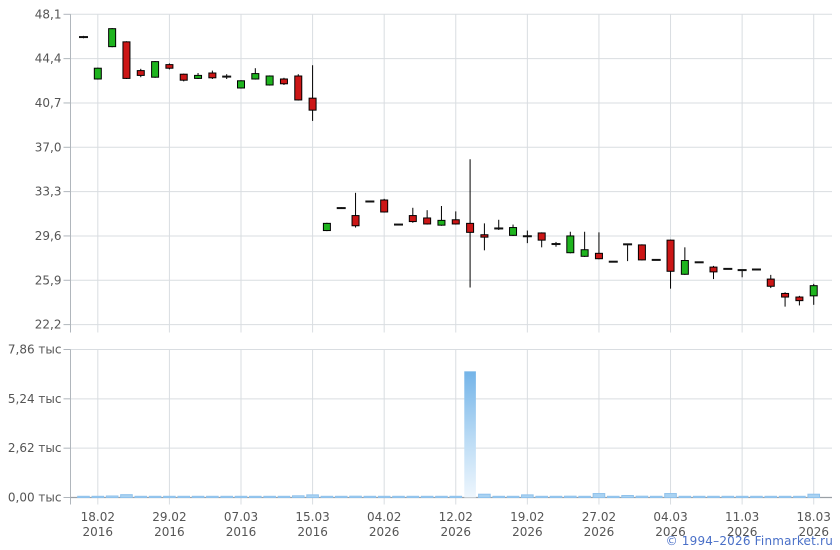  What do you see at coordinates (48, 147) in the screenshot?
I see `price-axis-label: 37,0` at bounding box center [48, 147].